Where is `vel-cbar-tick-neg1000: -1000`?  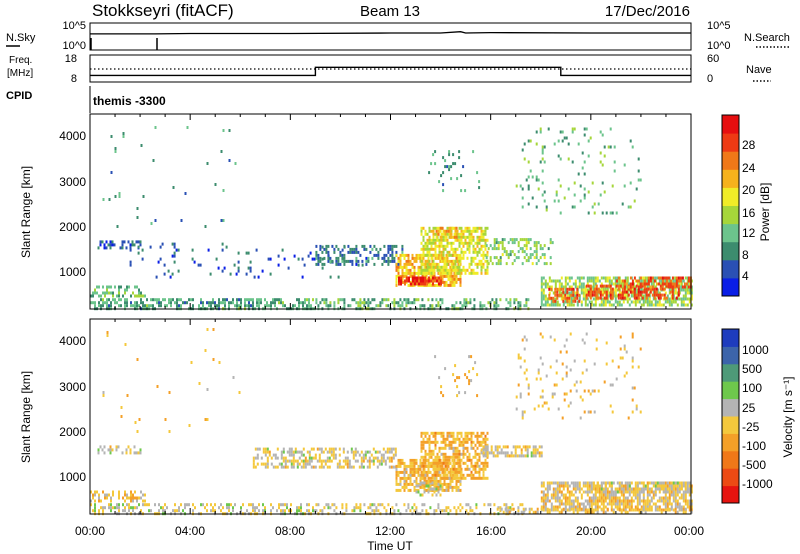 vel-cbar-tick-neg1000: -1000 is located at coordinates (757, 484).